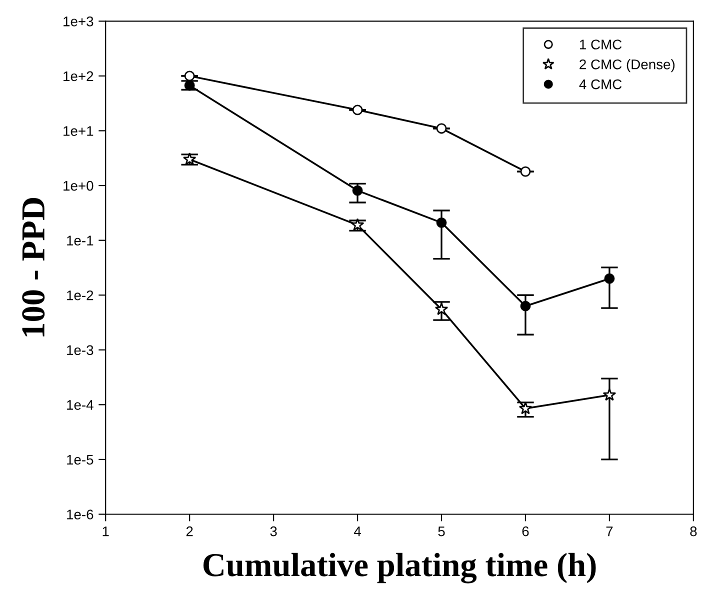 The image size is (704, 605). I want to click on legend-label: 1 CMC, so click(601, 45).